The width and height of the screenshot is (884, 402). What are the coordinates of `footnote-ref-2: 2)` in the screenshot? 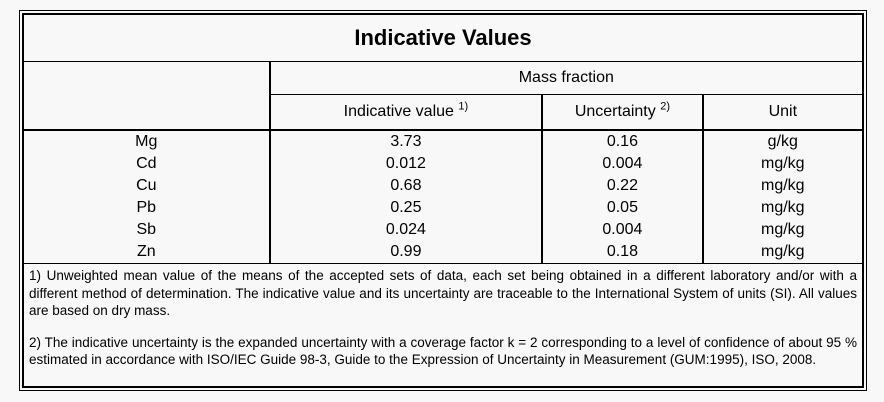 It's located at (665, 106).